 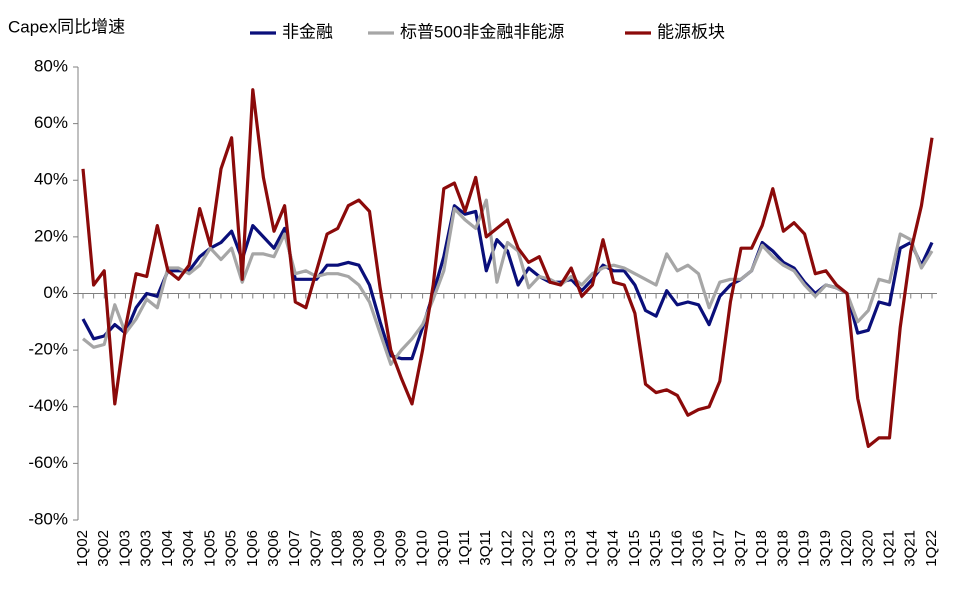 What do you see at coordinates (867, 548) in the screenshot?
I see `x-tick-label: 3Q20` at bounding box center [867, 548].